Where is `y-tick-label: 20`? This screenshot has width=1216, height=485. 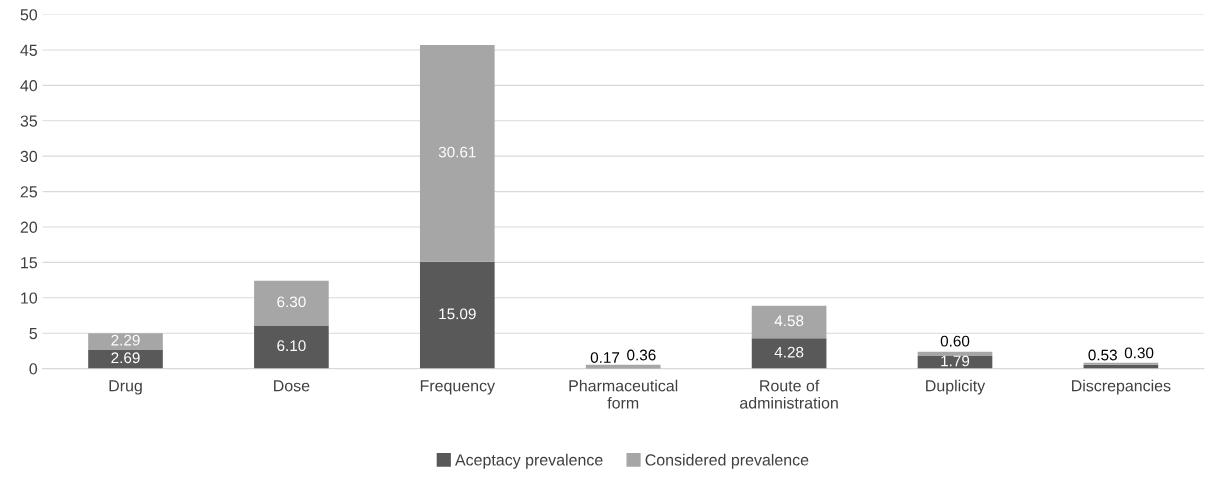
y-tick-label: 20 is located at coordinates (29, 227).